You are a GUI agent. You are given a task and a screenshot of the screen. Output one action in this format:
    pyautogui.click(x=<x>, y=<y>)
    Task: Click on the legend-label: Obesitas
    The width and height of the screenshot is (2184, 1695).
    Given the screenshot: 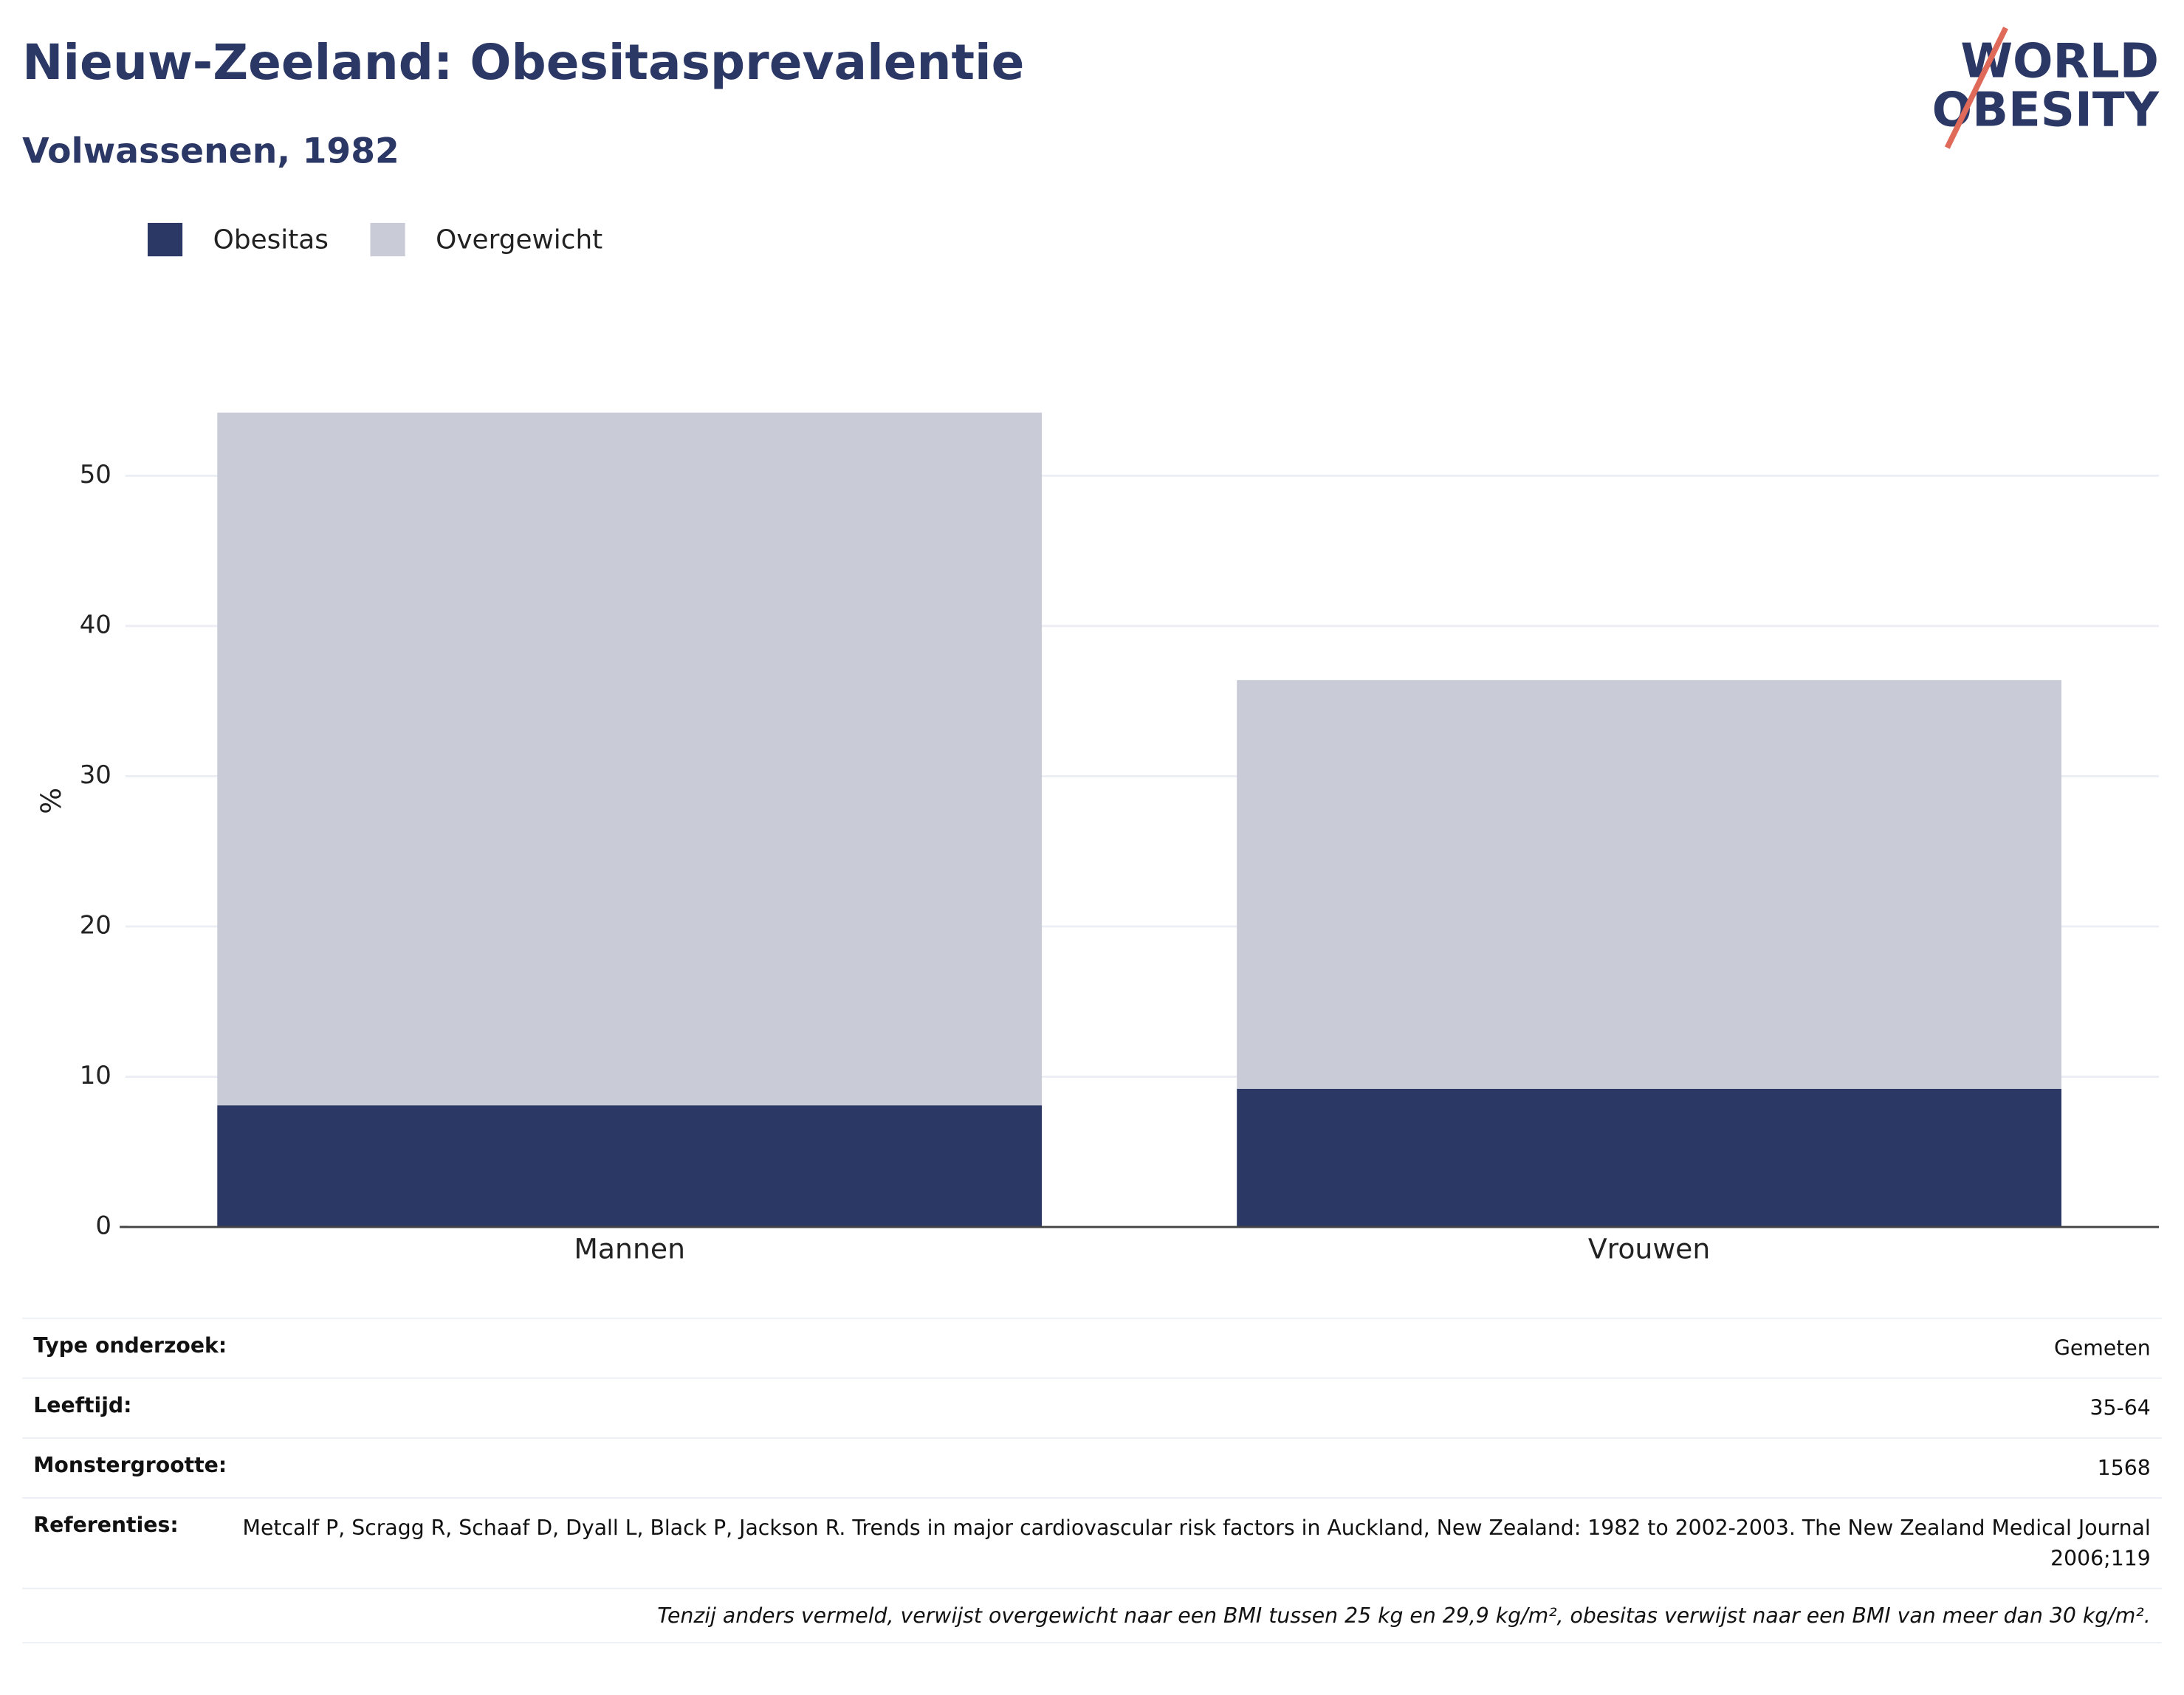 What is the action you would take?
    pyautogui.click(x=271, y=239)
    